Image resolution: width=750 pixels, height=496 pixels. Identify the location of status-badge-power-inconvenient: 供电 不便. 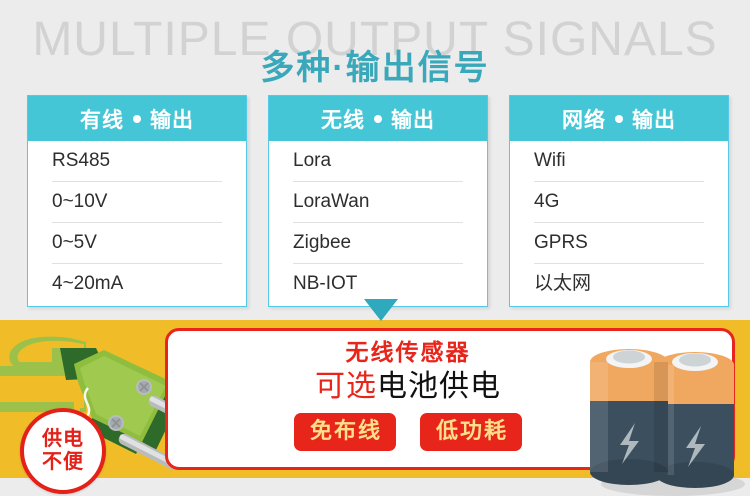
(63, 451).